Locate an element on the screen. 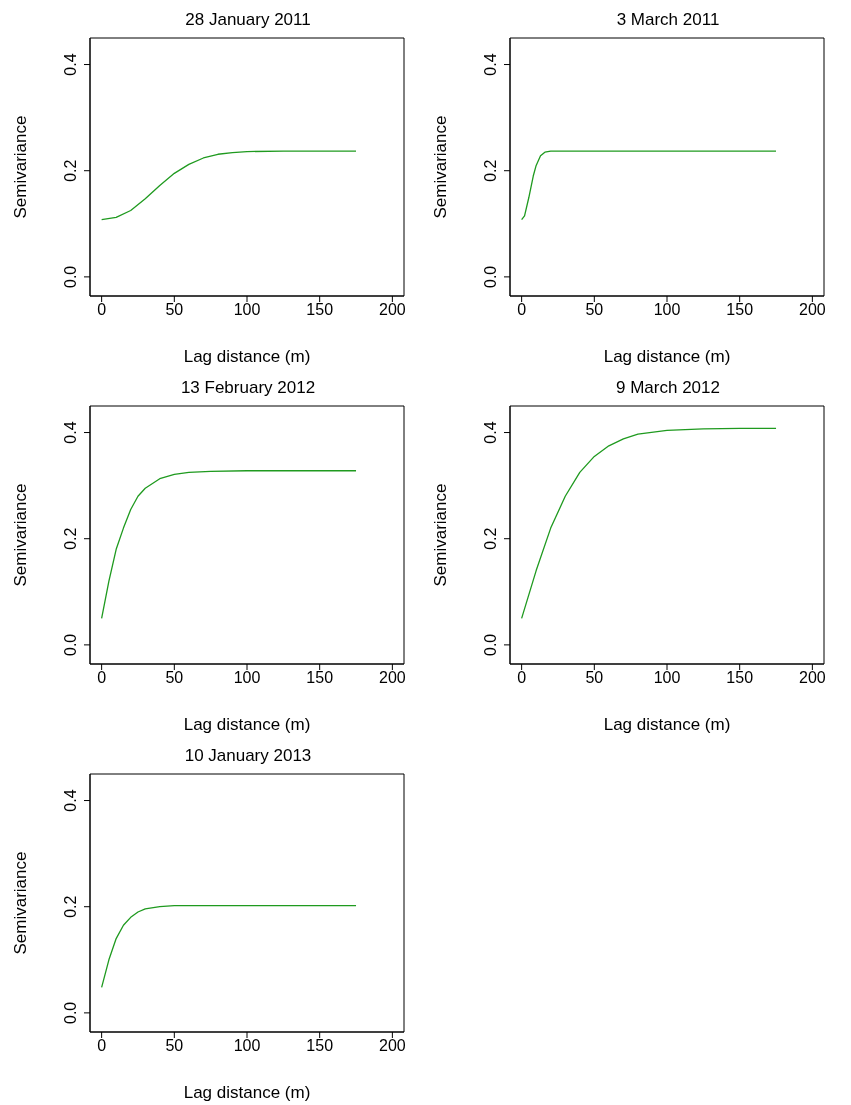 Image resolution: width=851 pixels, height=1105 pixels. chart-title: 28 January 2011 is located at coordinates (248, 20).